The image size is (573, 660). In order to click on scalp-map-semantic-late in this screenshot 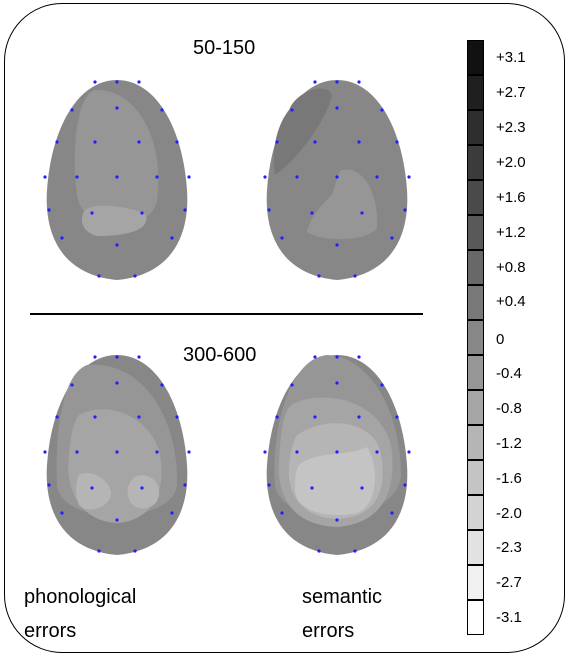, I will do `click(337, 455)`.